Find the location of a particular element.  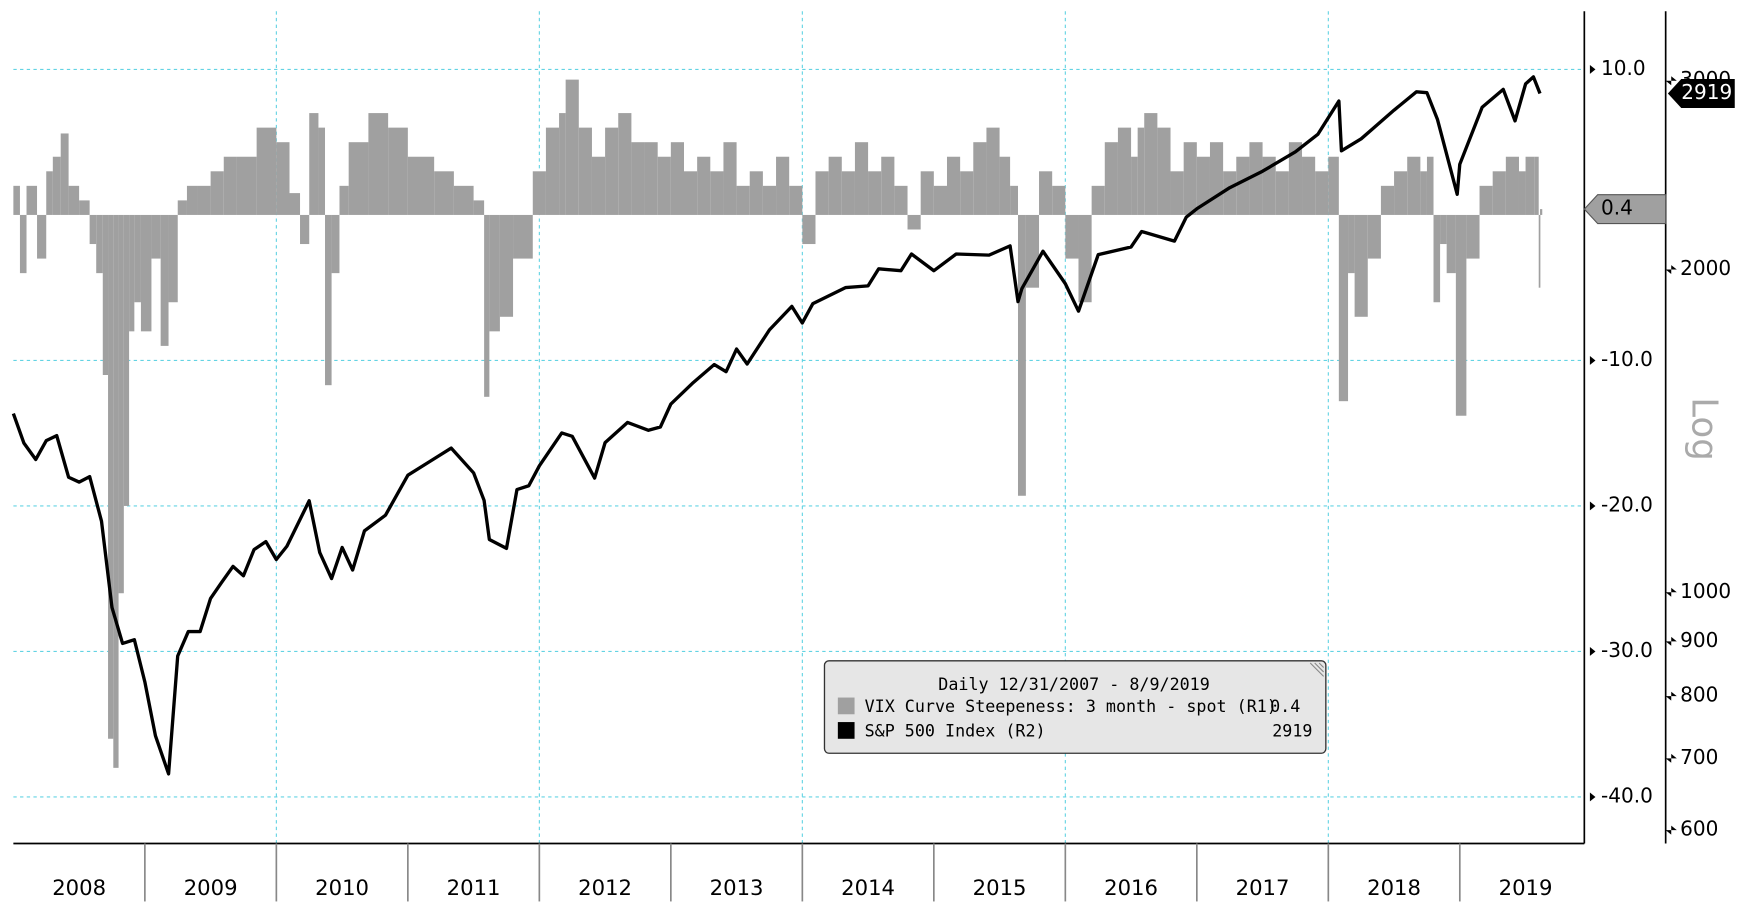

x-tick-label: 2008 is located at coordinates (79, 887).